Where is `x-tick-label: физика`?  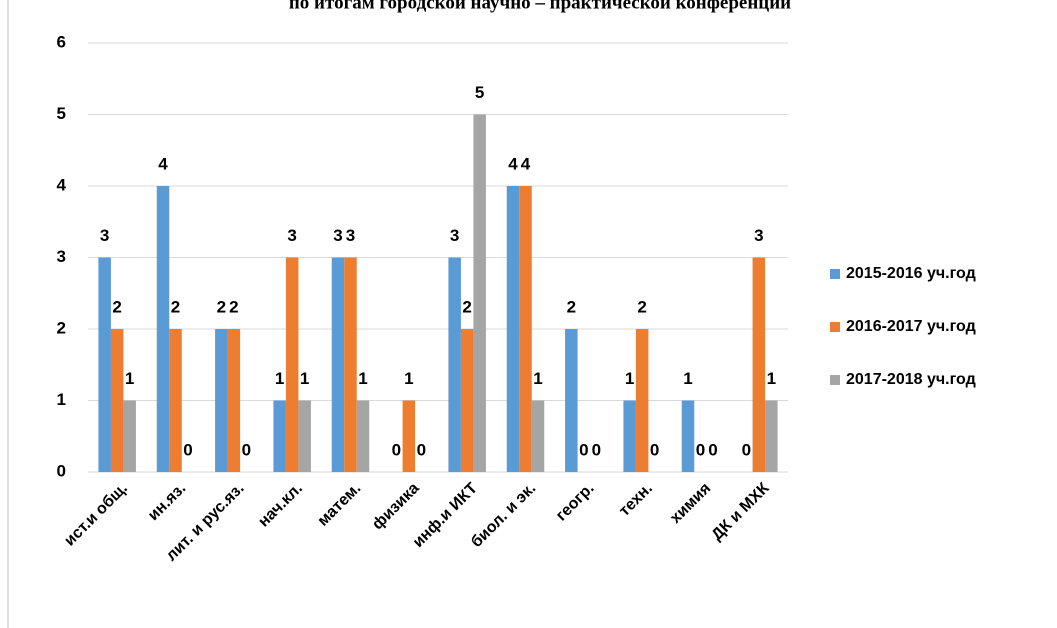
x-tick-label: физика is located at coordinates (395, 506).